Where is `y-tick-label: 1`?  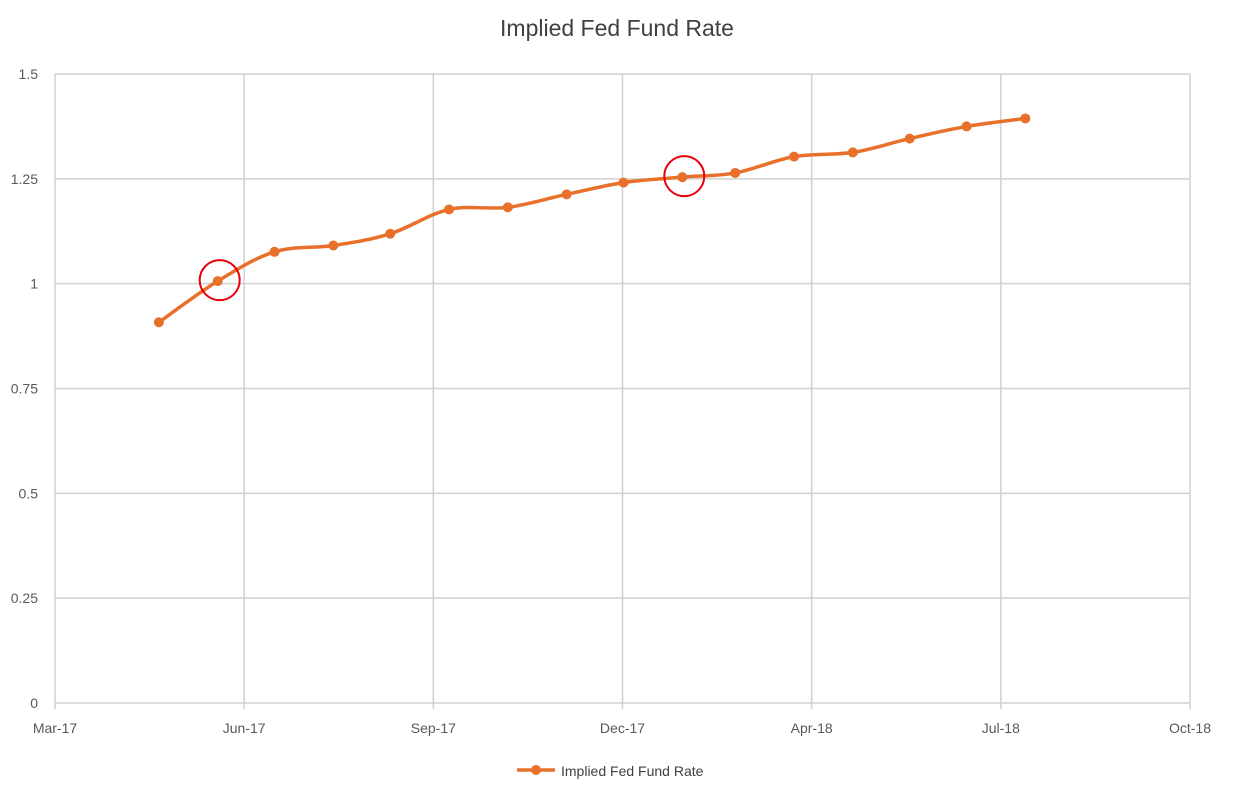
y-tick-label: 1 is located at coordinates (34, 284).